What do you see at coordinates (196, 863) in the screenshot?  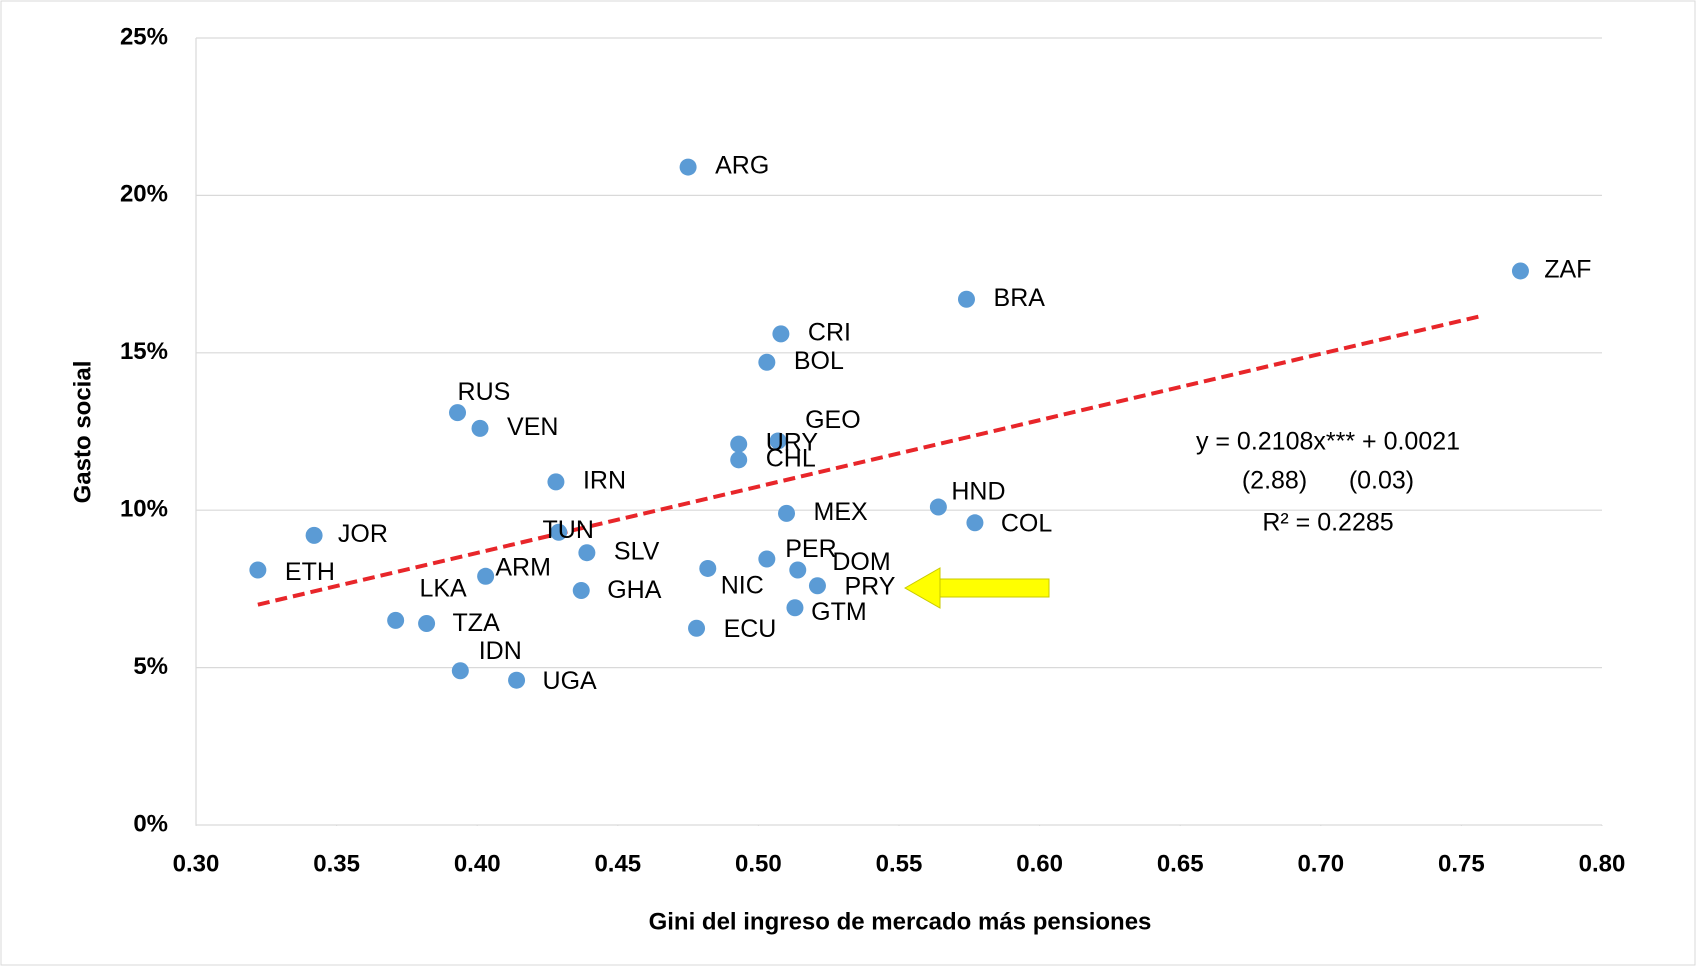 I see `x-tick-label: 0.30` at bounding box center [196, 863].